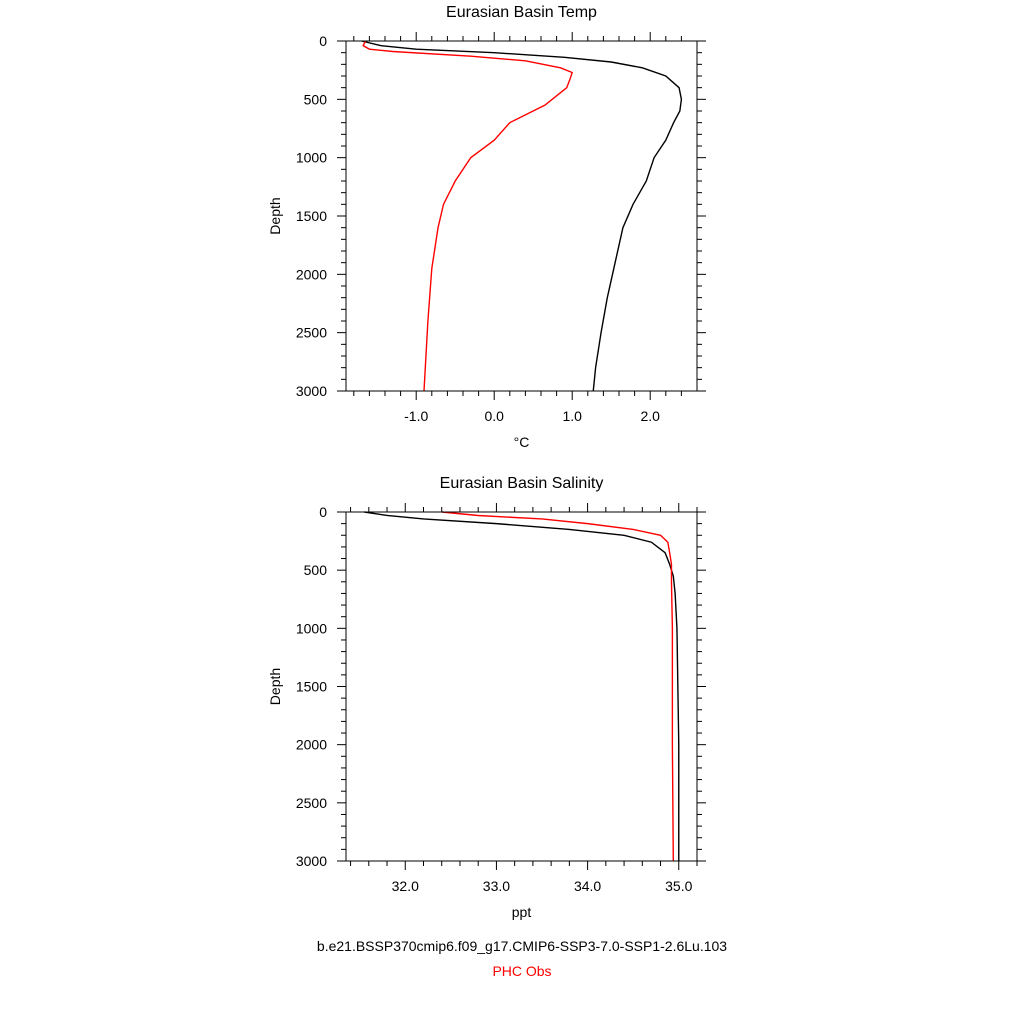 The width and height of the screenshot is (1024, 1024). What do you see at coordinates (521, 12) in the screenshot?
I see `chart-title: Eurasian Basin Temp` at bounding box center [521, 12].